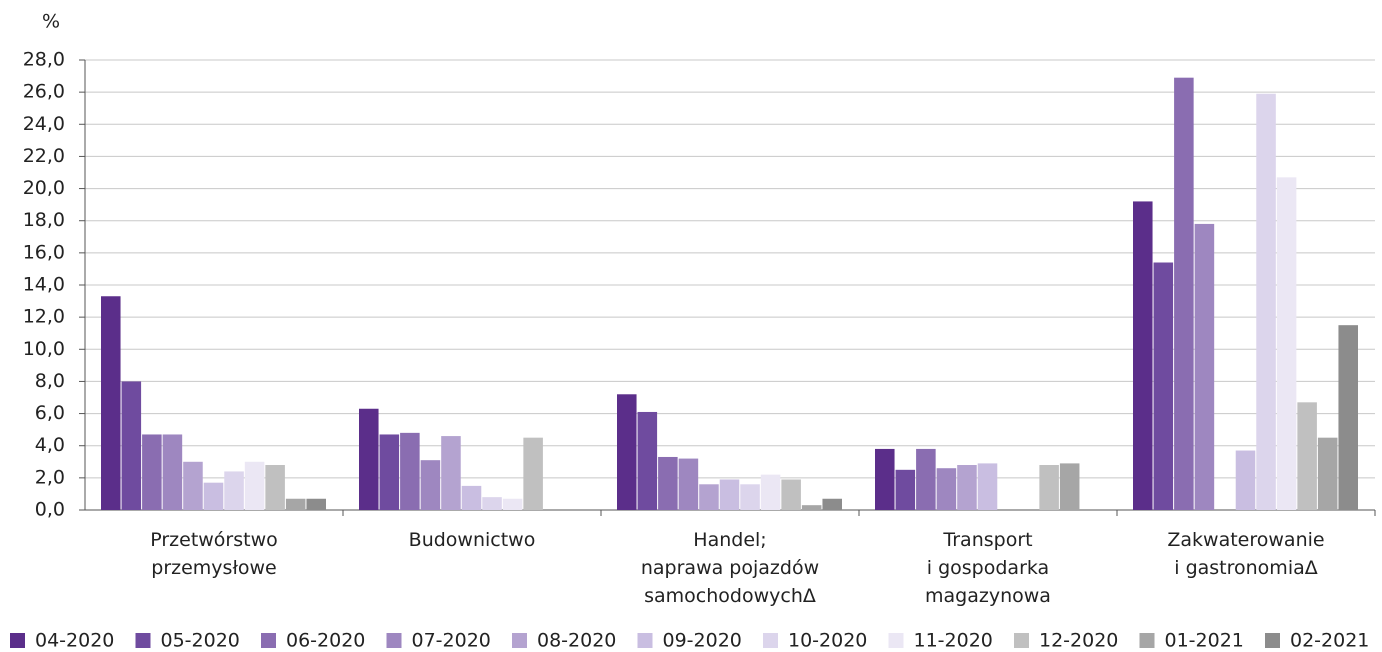  I want to click on y-tick-label: 20,0, so click(44, 188).